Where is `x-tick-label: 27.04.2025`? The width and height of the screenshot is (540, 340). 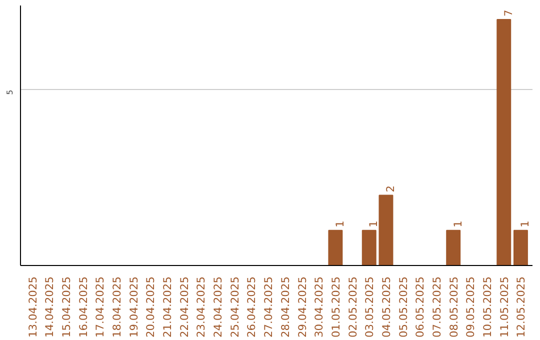
x-tick-label: 27.04.2025 is located at coordinates (269, 307).